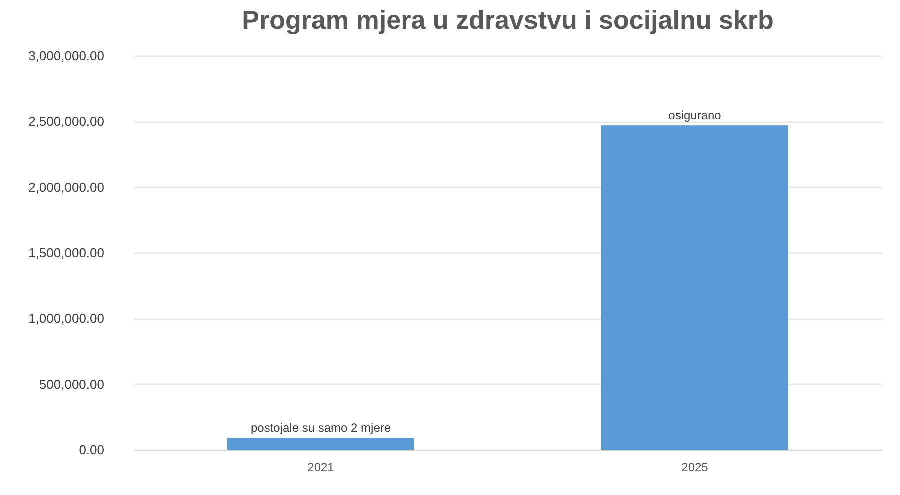 This screenshot has height=495, width=900. What do you see at coordinates (66, 187) in the screenshot?
I see `y-tick-label: 2,000,000.00` at bounding box center [66, 187].